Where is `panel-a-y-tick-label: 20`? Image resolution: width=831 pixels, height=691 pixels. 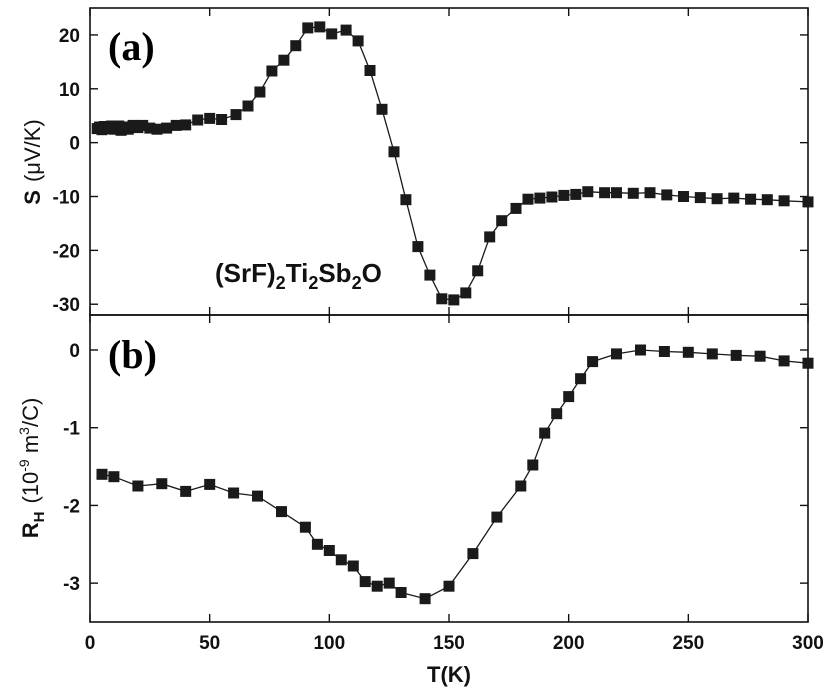 panel-a-y-tick-label: 20 is located at coordinates (69, 36).